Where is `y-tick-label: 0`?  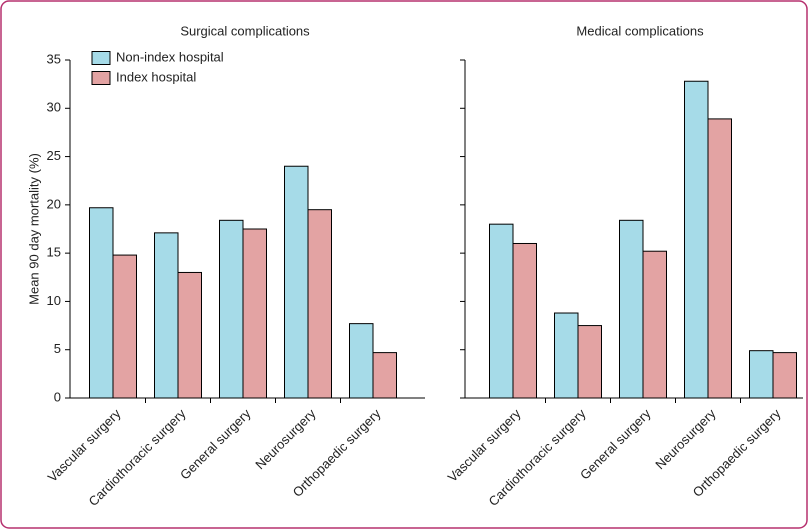
y-tick-label: 0 is located at coordinates (57, 396).